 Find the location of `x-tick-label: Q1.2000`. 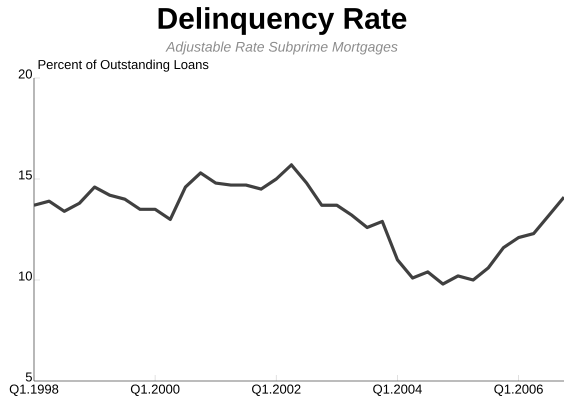

x-tick-label: Q1.2000 is located at coordinates (155, 390).